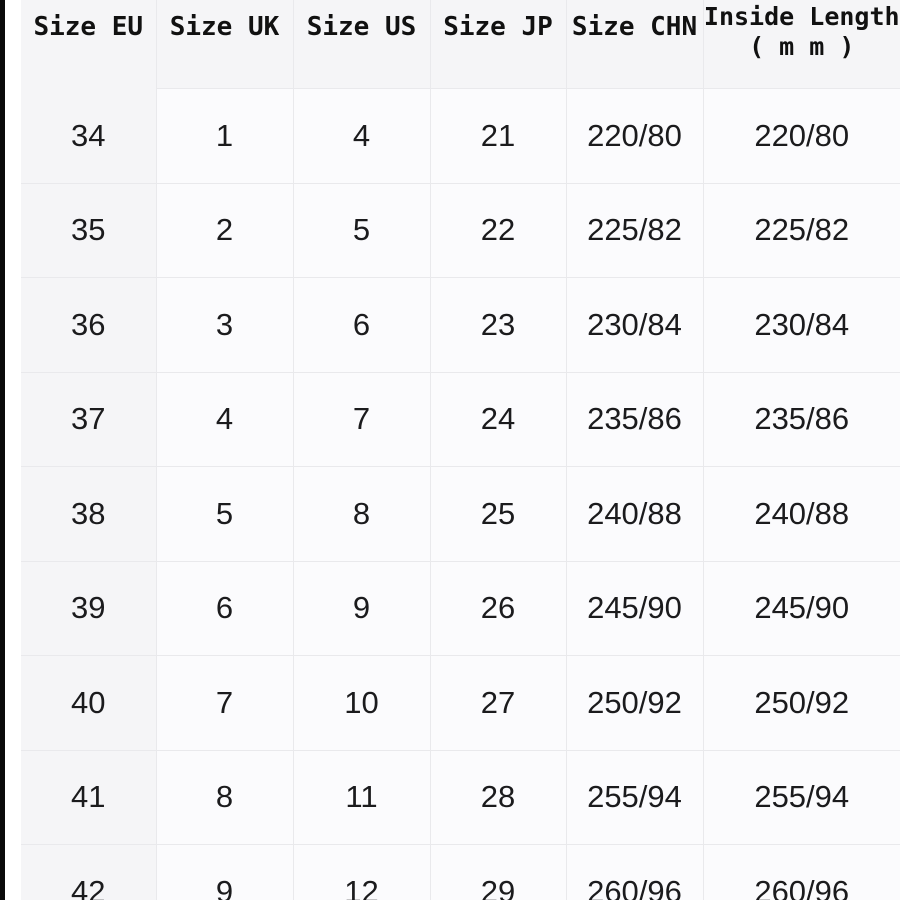 Image resolution: width=900 pixels, height=900 pixels. I want to click on column-header-size-jp: Size JP, so click(497, 44).